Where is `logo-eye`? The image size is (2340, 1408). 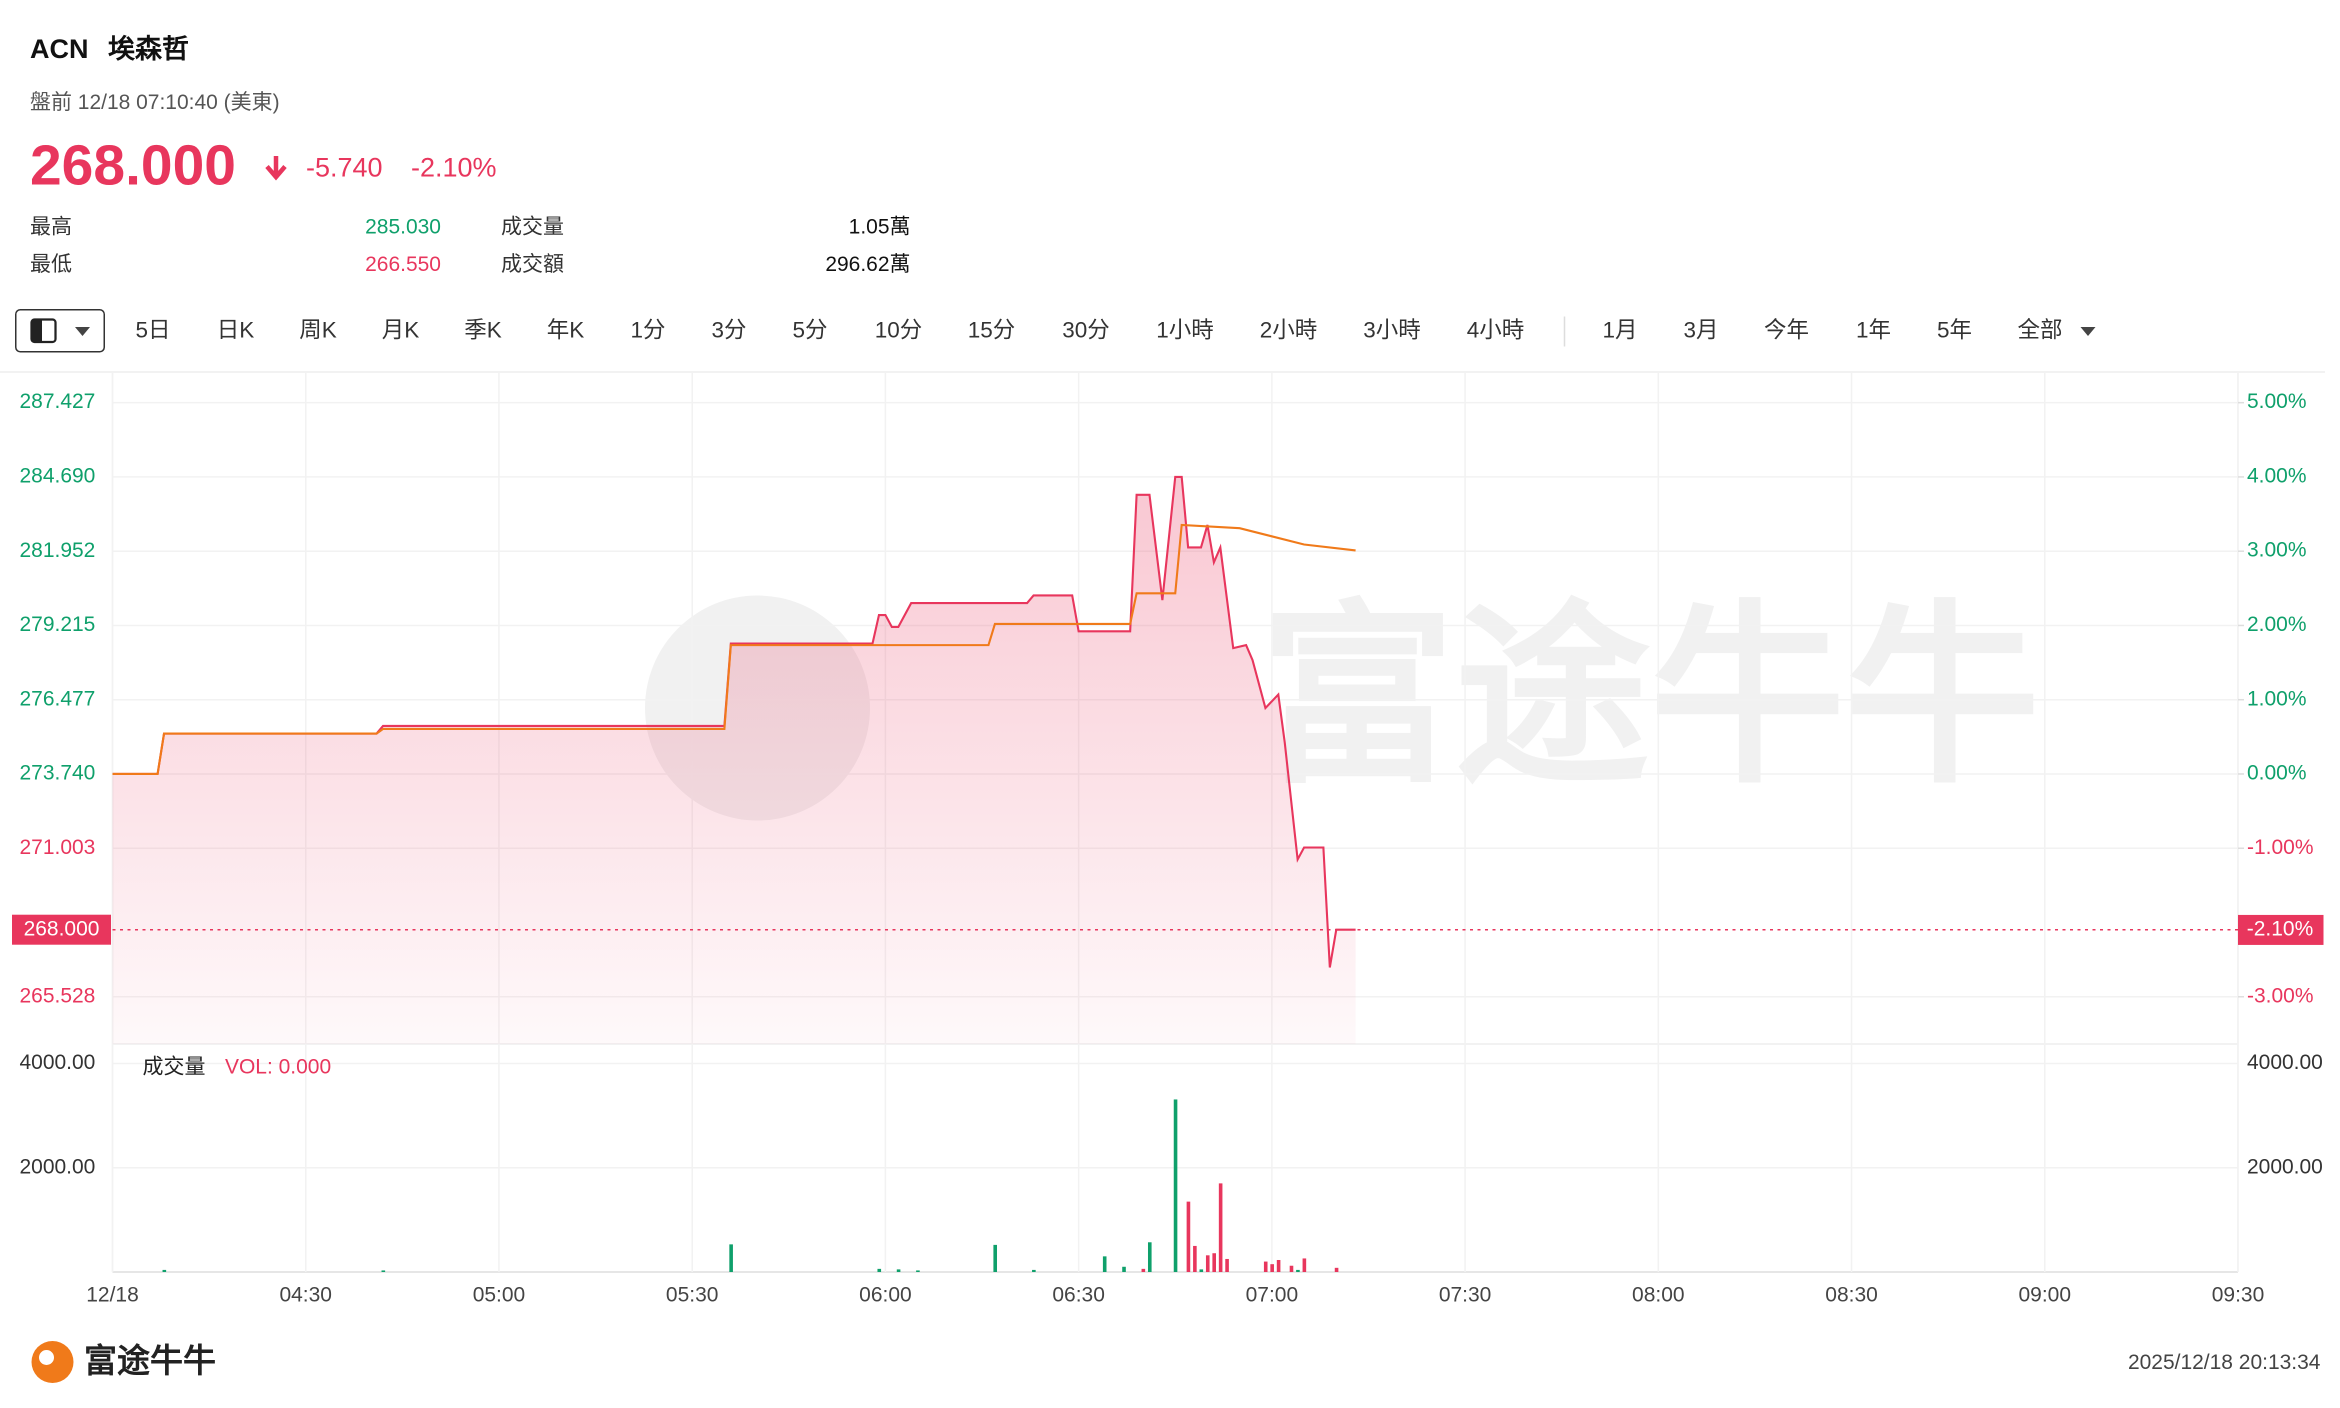 logo-eye is located at coordinates (47, 1357).